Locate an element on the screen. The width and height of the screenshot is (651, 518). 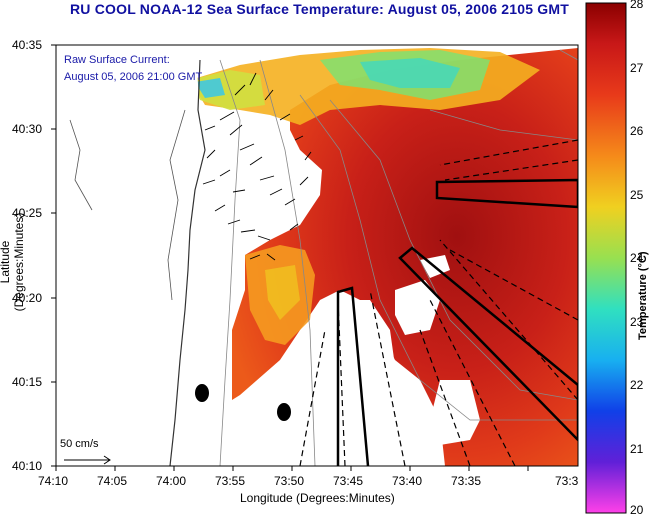
x-tick-marks is located at coordinates (292, 468).